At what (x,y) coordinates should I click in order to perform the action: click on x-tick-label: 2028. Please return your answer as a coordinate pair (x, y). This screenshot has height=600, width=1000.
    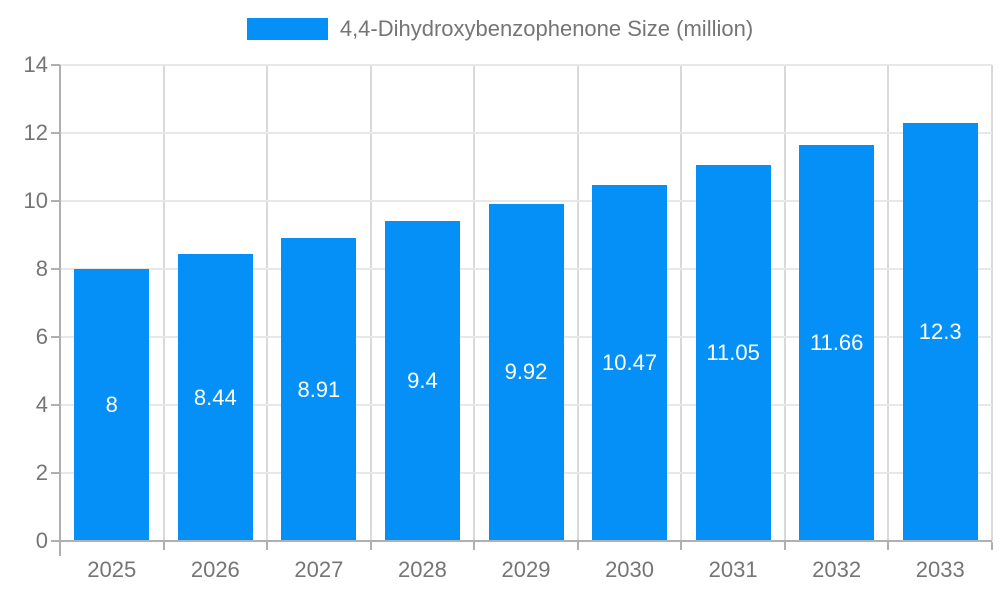
    Looking at the image, I should click on (422, 569).